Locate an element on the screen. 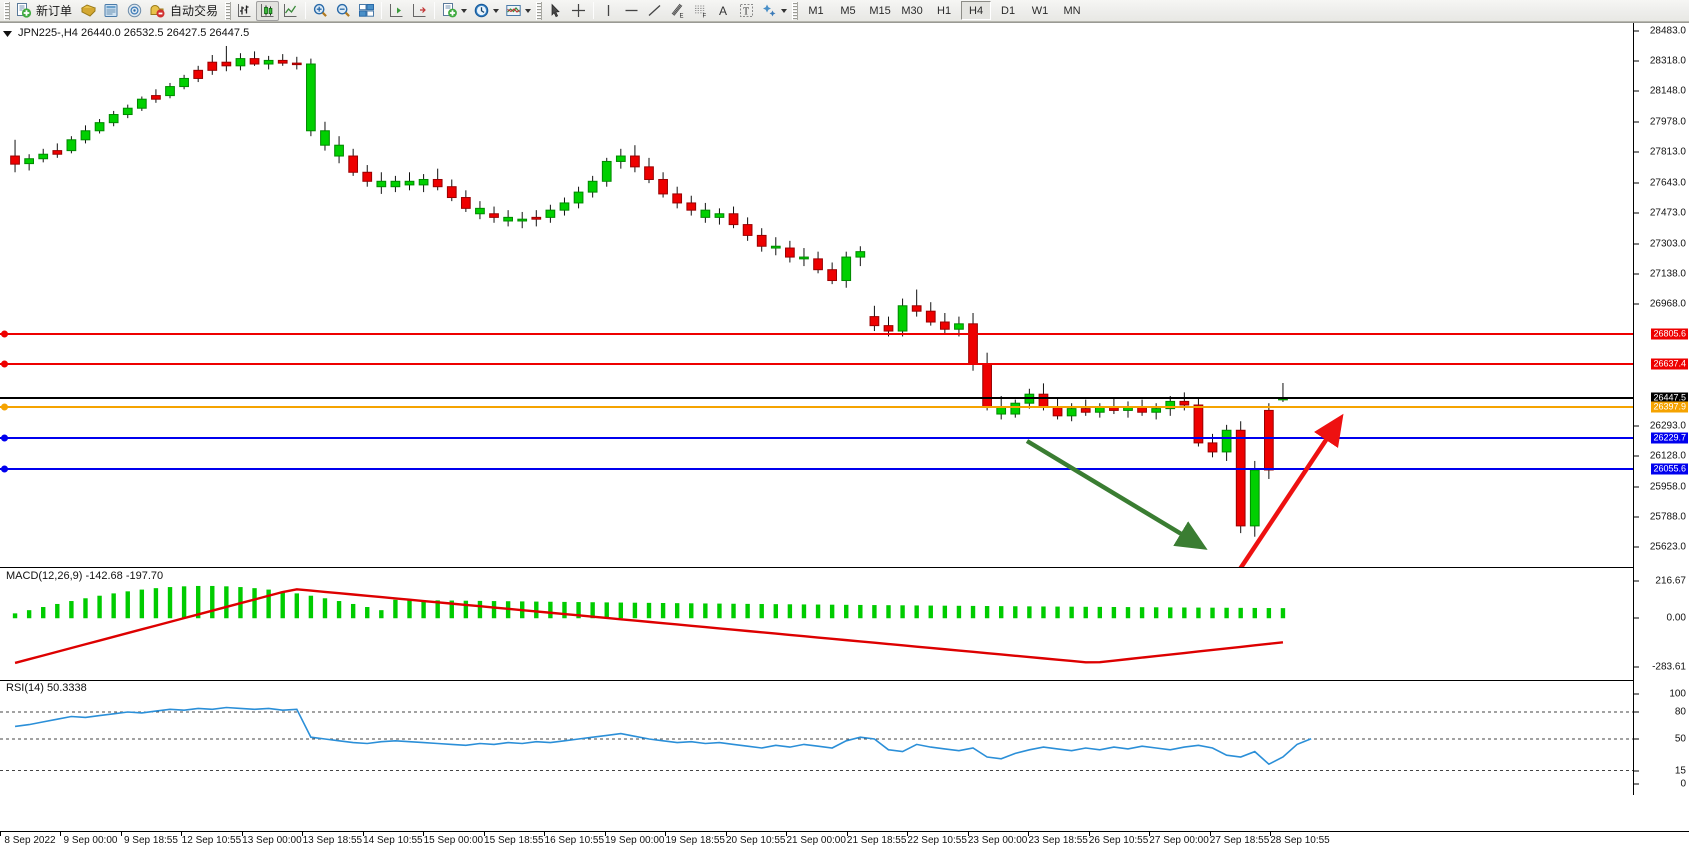 This screenshot has width=1689, height=851. horizontal-line-button is located at coordinates (631, 11).